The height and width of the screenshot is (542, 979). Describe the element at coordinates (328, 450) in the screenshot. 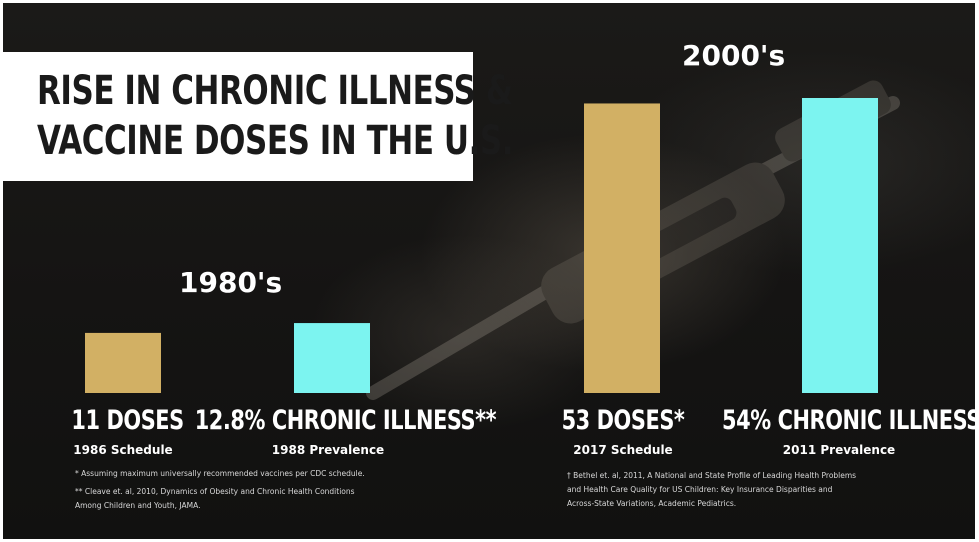

I see `bar-sub-1988-prevalence: 1988 Prevalence` at that location.